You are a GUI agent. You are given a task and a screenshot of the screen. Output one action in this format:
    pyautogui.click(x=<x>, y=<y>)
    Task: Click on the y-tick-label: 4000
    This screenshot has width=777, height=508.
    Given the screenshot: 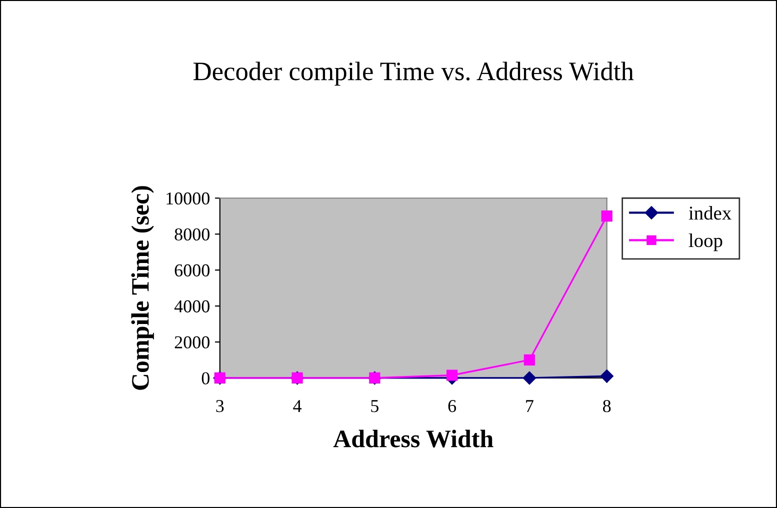 What is the action you would take?
    pyautogui.click(x=192, y=306)
    